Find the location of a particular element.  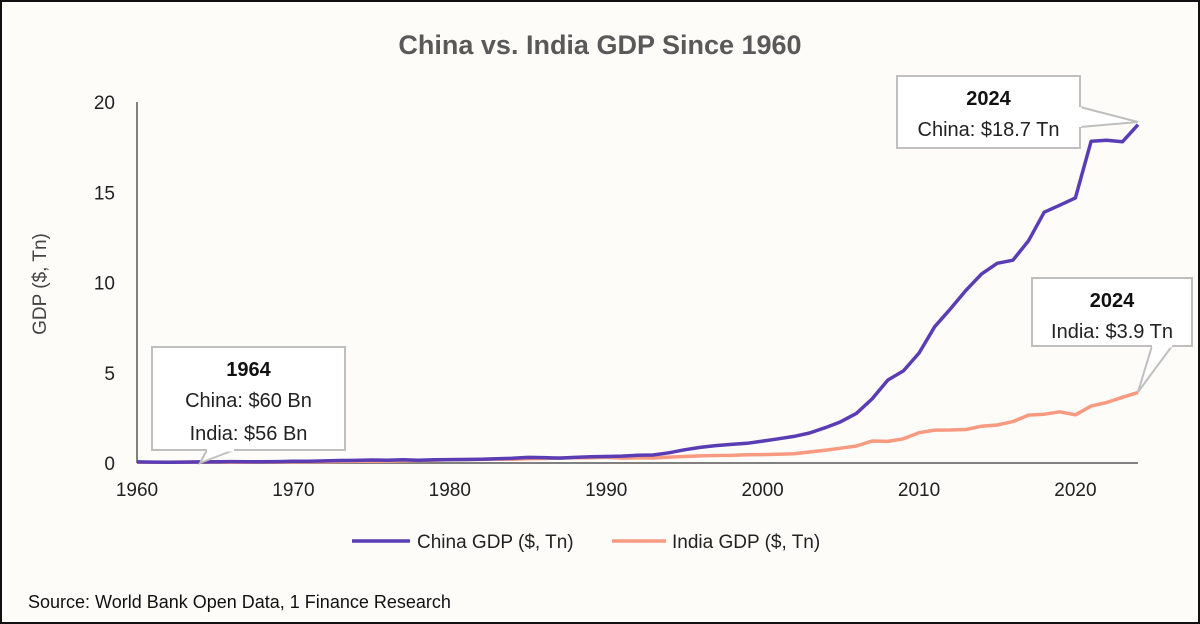

callout-value: China: $60 Bn is located at coordinates (248, 401).